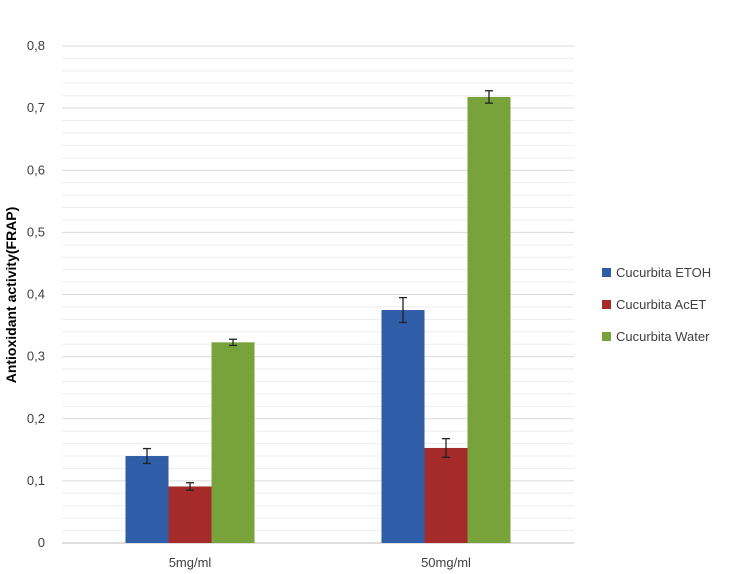 This screenshot has width=729, height=574. I want to click on y-tick-label: 0,5, so click(36, 231).